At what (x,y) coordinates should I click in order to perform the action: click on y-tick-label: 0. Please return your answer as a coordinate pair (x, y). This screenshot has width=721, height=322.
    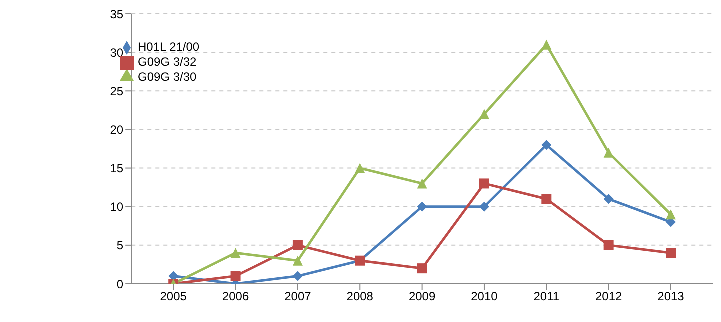
    Looking at the image, I should click on (120, 284).